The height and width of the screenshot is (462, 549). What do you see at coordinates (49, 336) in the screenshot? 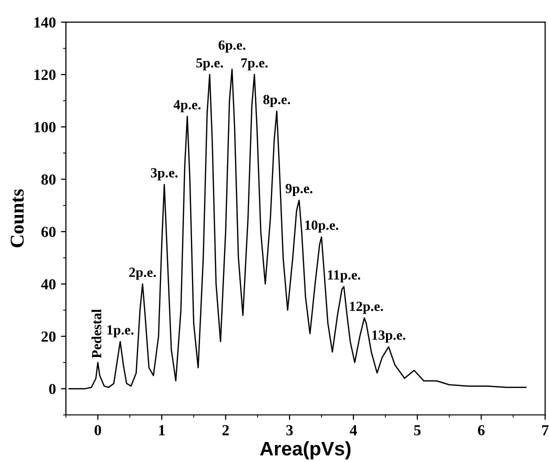
I see `y-tick-label: 20` at bounding box center [49, 336].